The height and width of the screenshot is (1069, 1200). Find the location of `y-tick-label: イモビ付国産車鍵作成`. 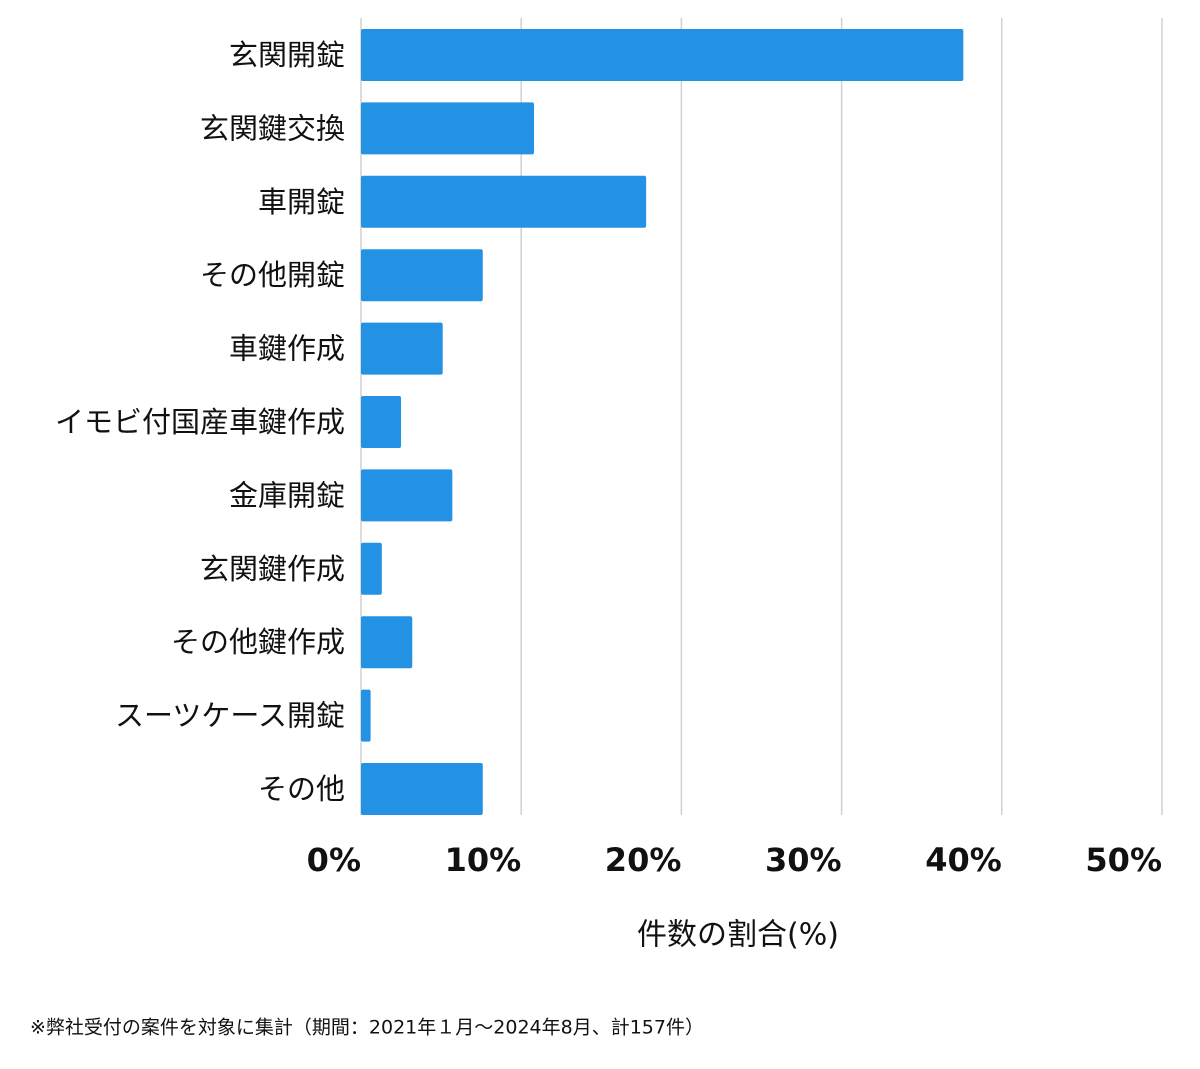

y-tick-label: イモビ付国産車鍵作成 is located at coordinates (200, 422).